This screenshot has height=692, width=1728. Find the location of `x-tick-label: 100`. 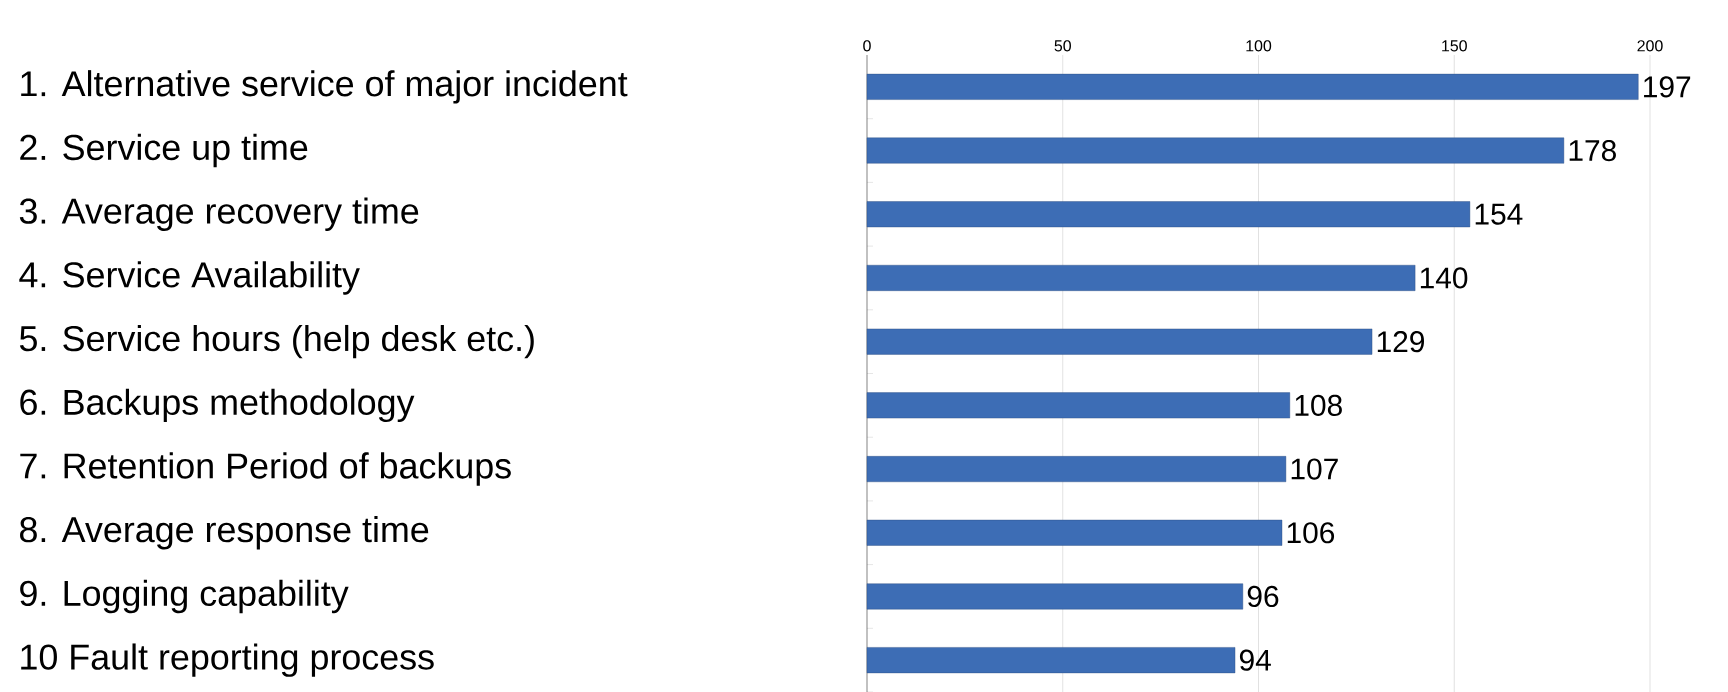

x-tick-label: 100 is located at coordinates (1259, 46).